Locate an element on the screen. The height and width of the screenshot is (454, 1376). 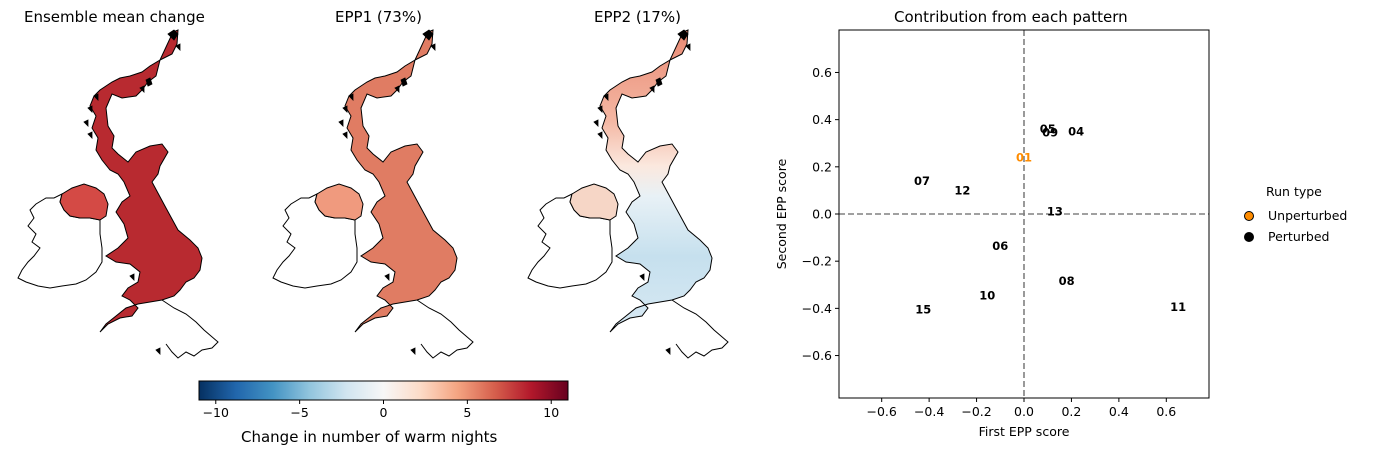
map-panel-mean is located at coordinates (118, 194).